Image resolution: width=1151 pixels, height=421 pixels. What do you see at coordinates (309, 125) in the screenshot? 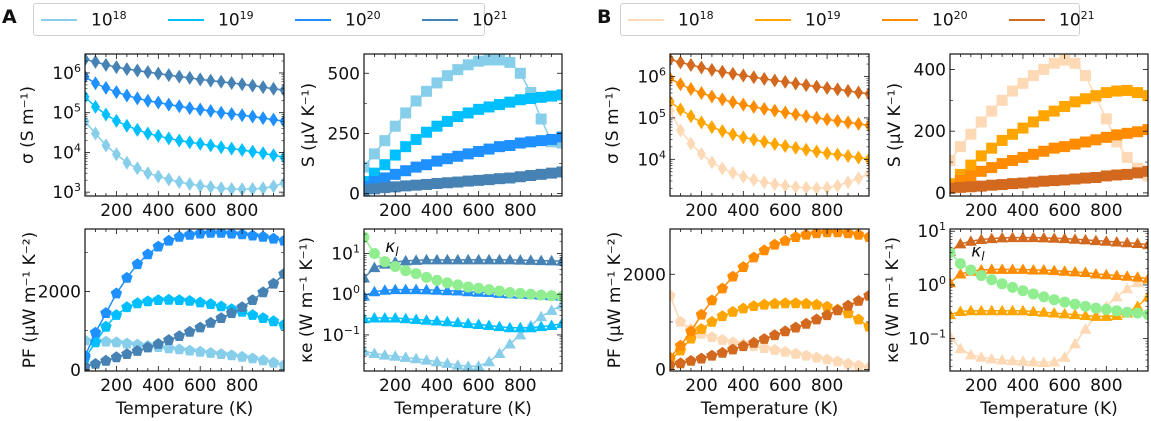
I see `y-axis-label: S (μV K⁻¹)` at bounding box center [309, 125].